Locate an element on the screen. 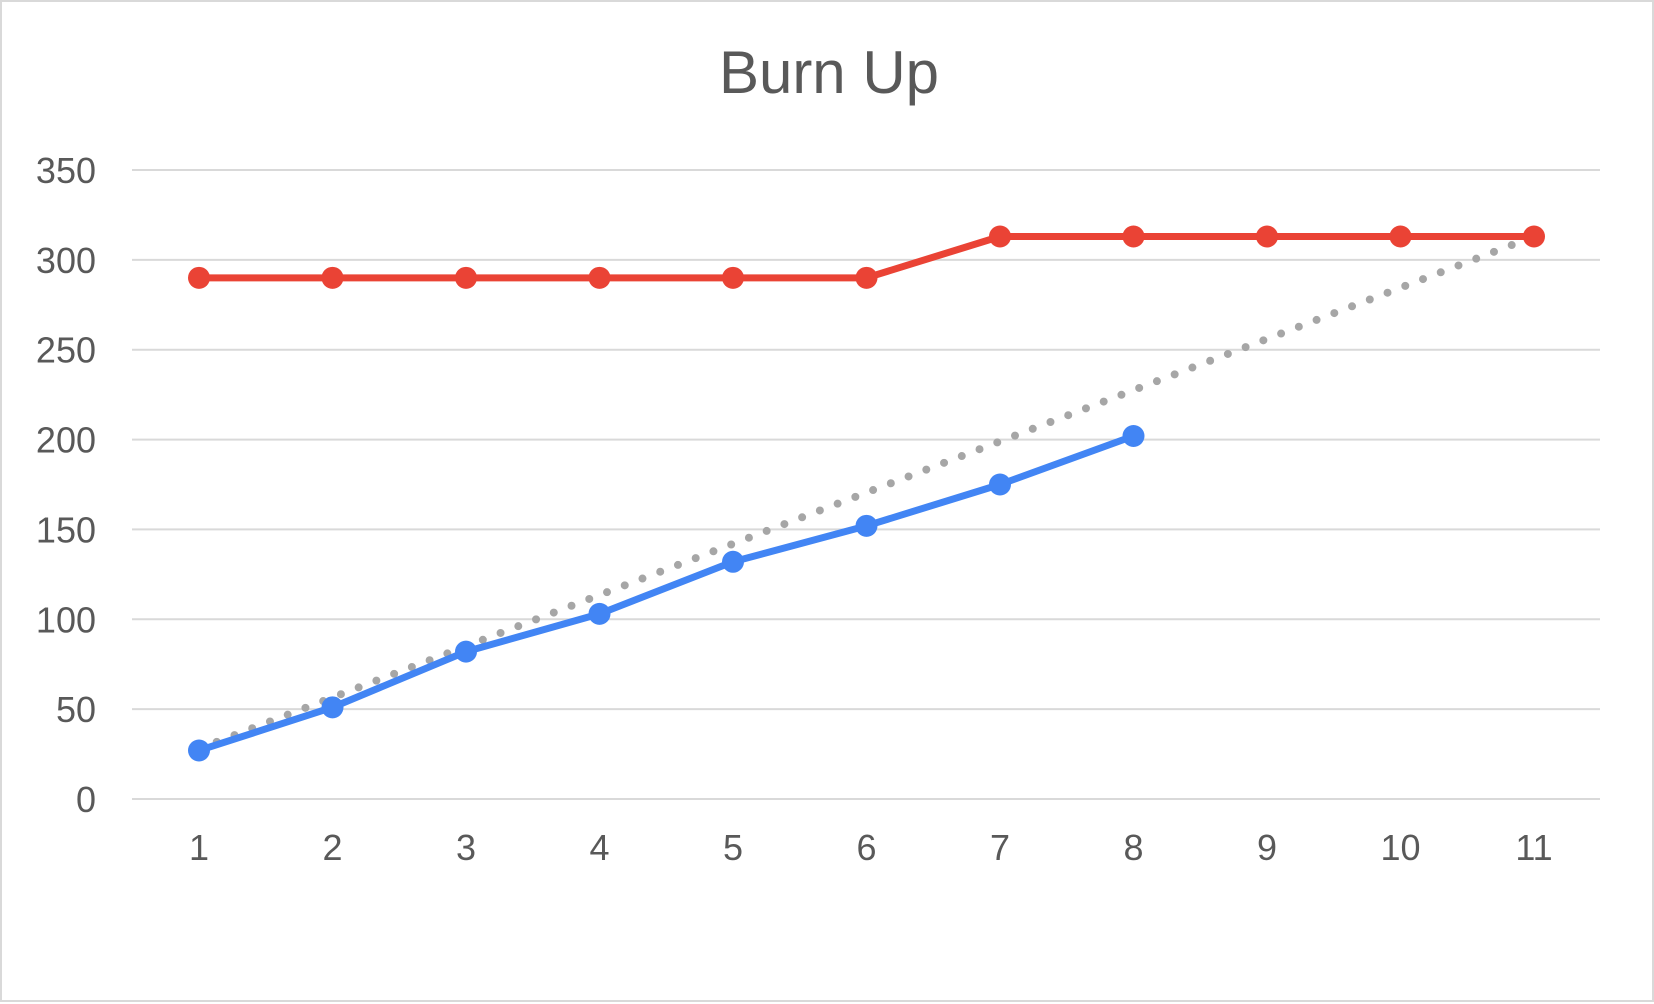 The image size is (1654, 1004). x-tick-label-5: 5 is located at coordinates (733, 847).